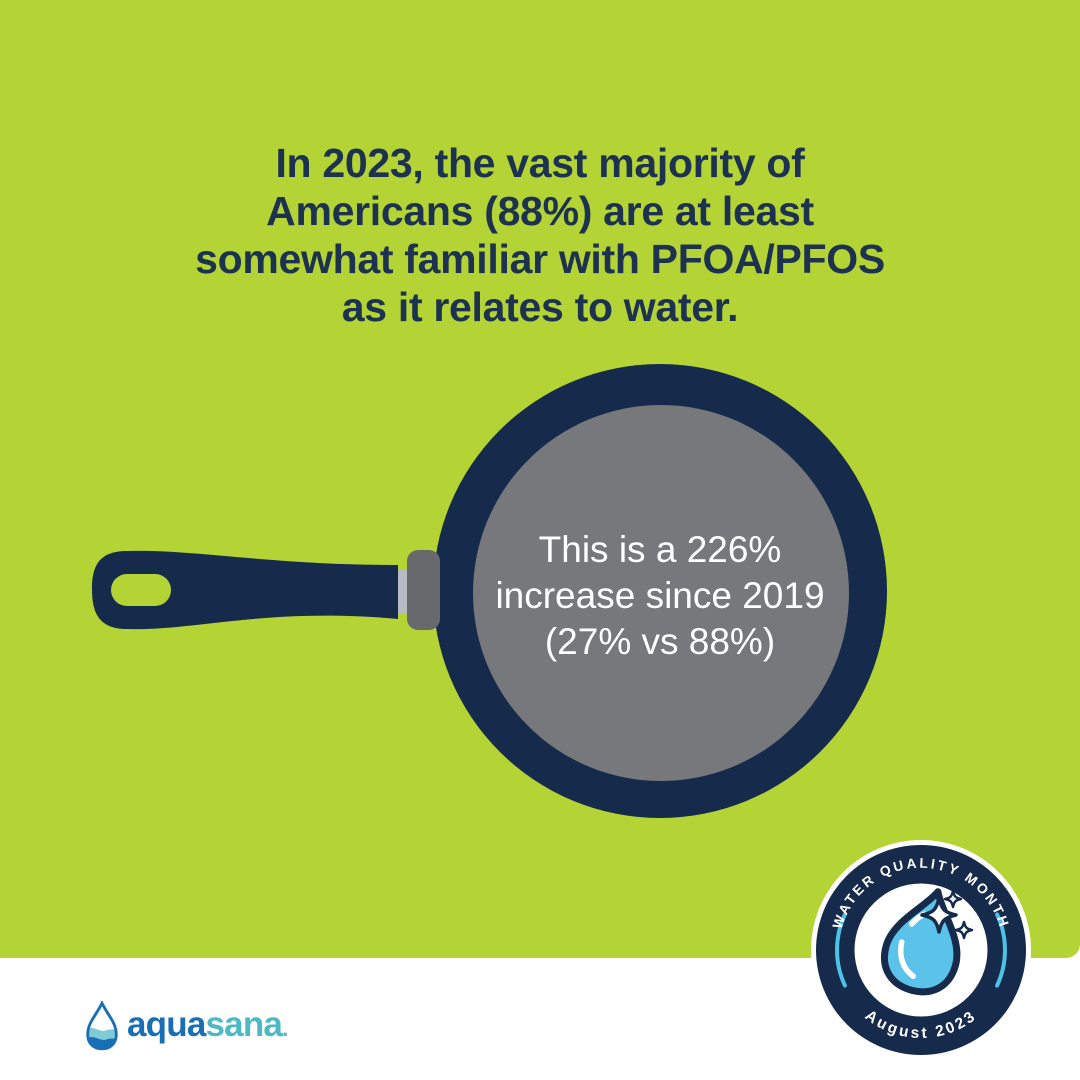  I want to click on water-drop-icon, so click(102, 1026).